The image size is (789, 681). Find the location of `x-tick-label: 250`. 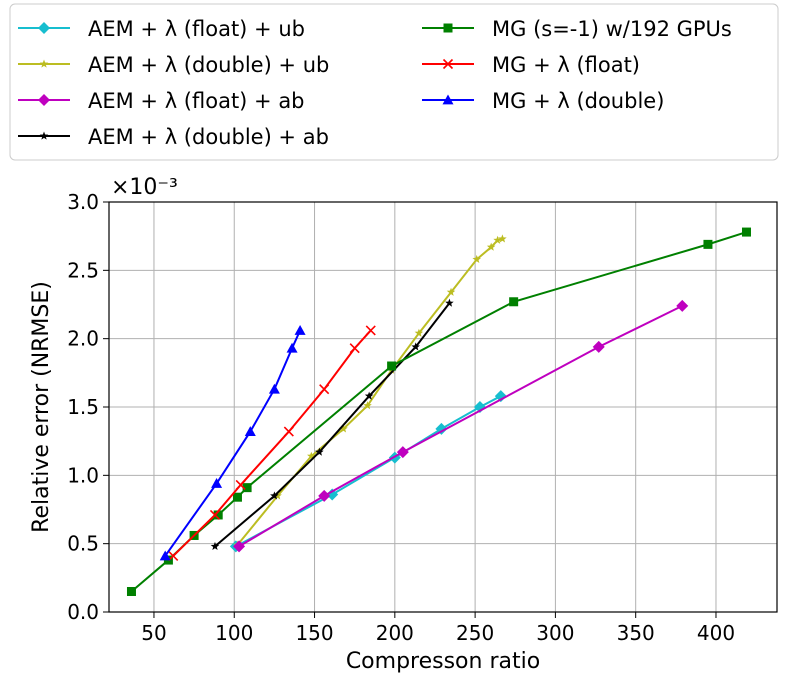

x-tick-label: 250 is located at coordinates (475, 633).